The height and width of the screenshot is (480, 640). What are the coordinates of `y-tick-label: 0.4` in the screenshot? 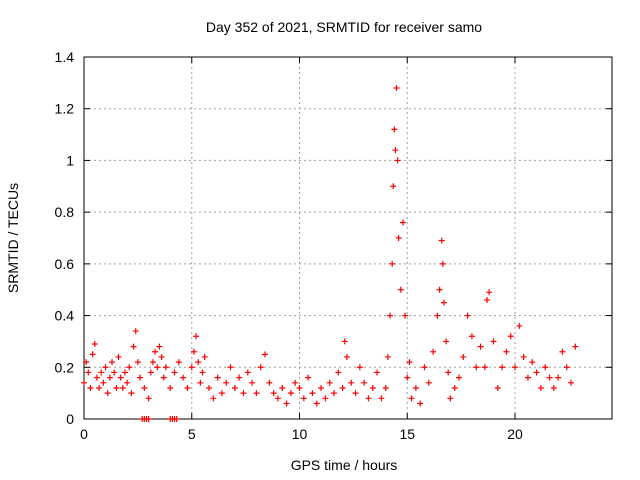 It's located at (65, 316).